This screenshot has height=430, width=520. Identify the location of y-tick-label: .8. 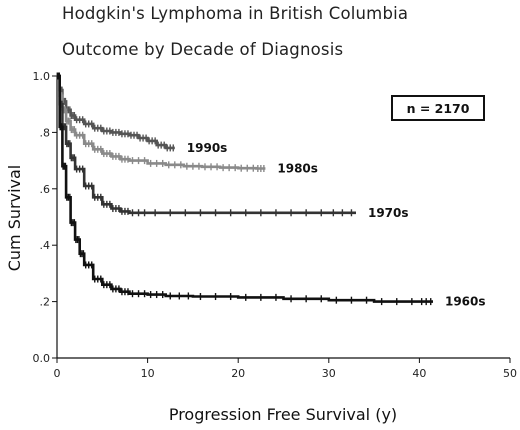
(45, 132).